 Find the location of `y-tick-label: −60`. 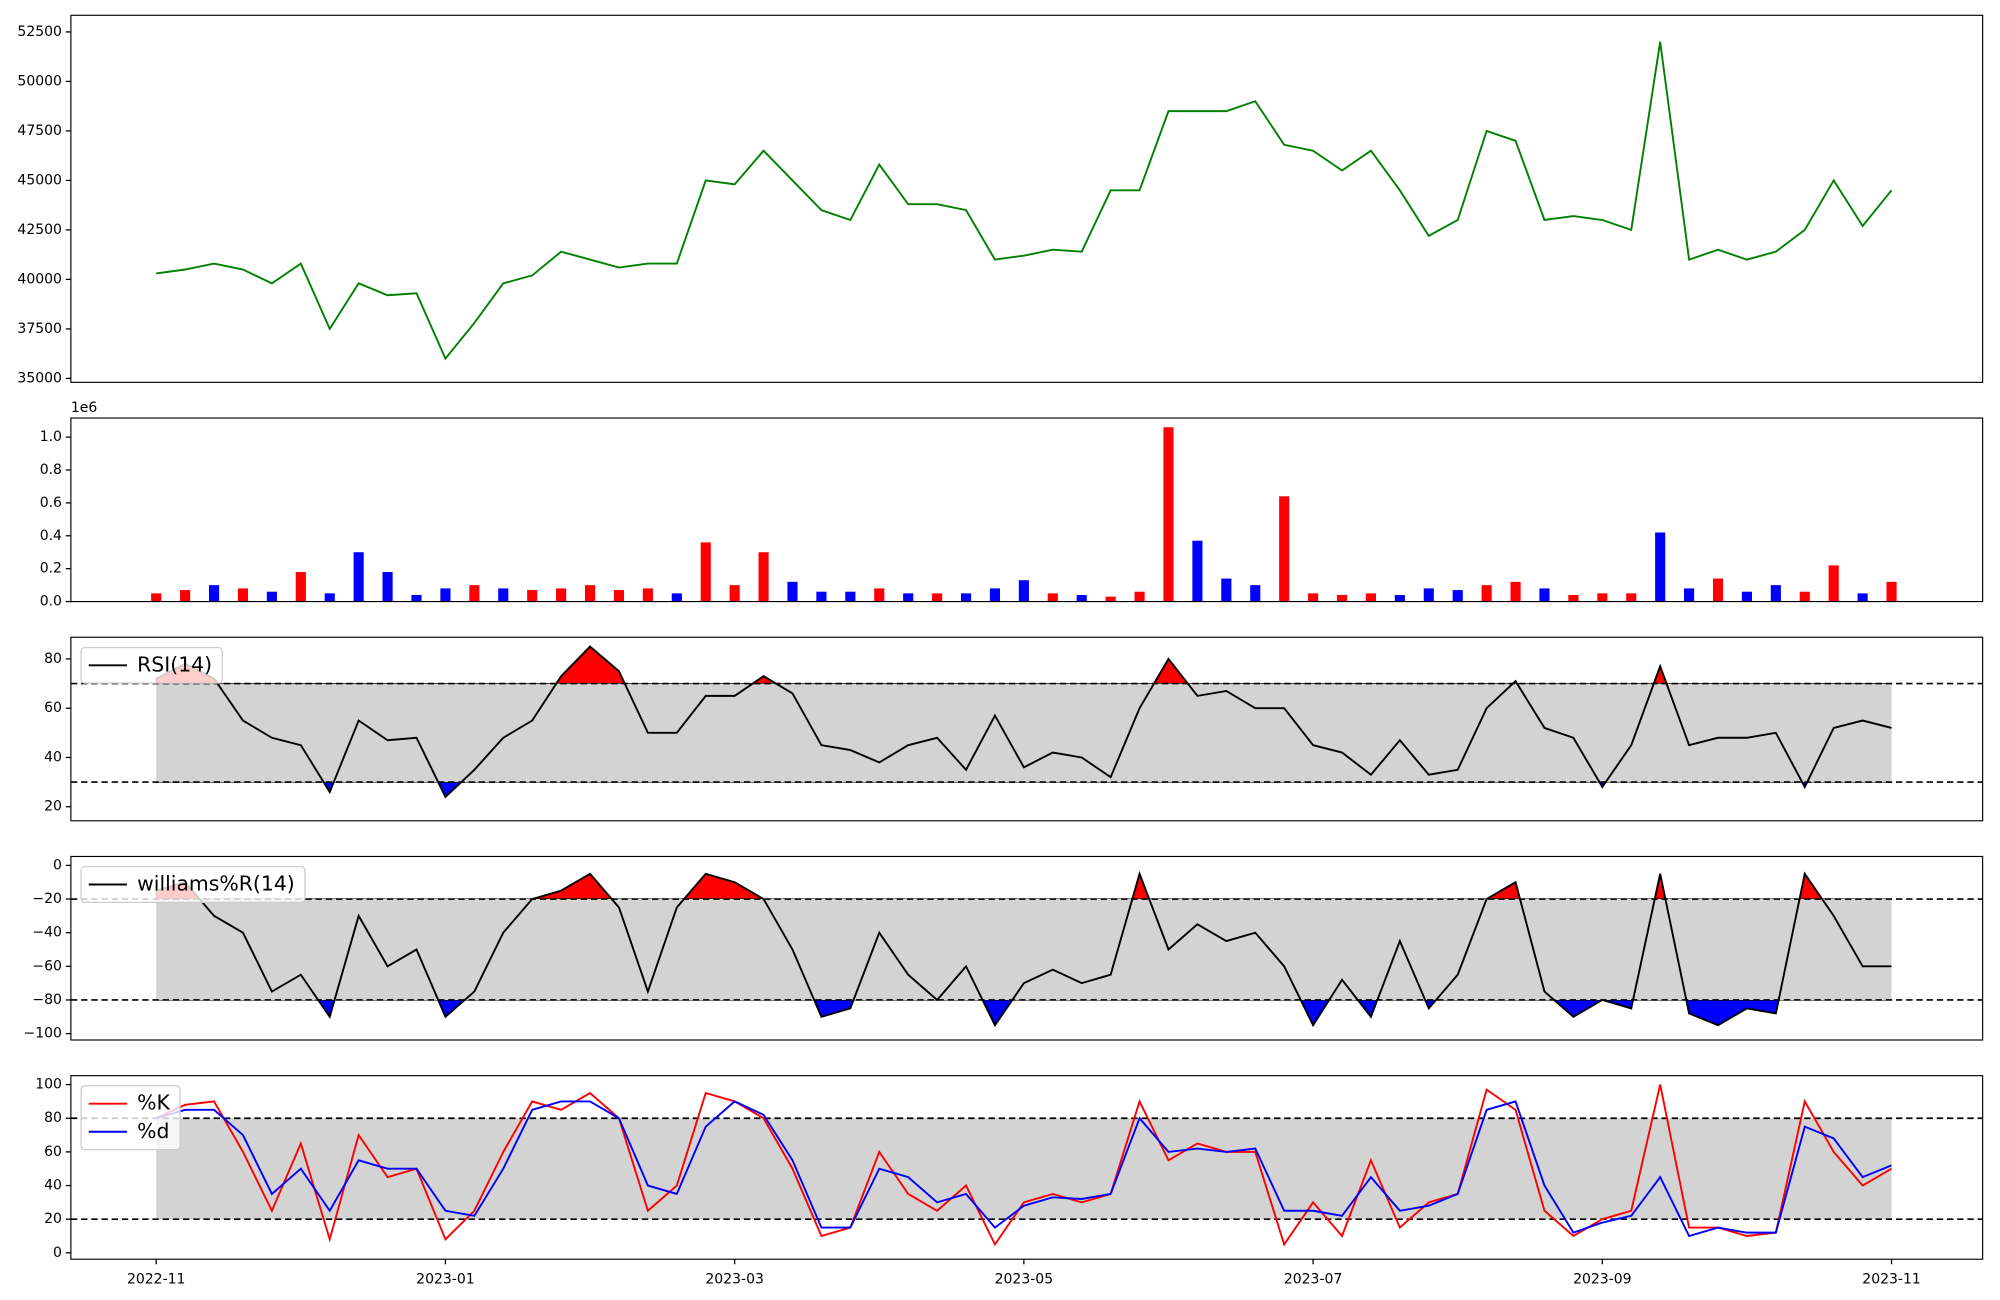

y-tick-label: −60 is located at coordinates (47, 966).